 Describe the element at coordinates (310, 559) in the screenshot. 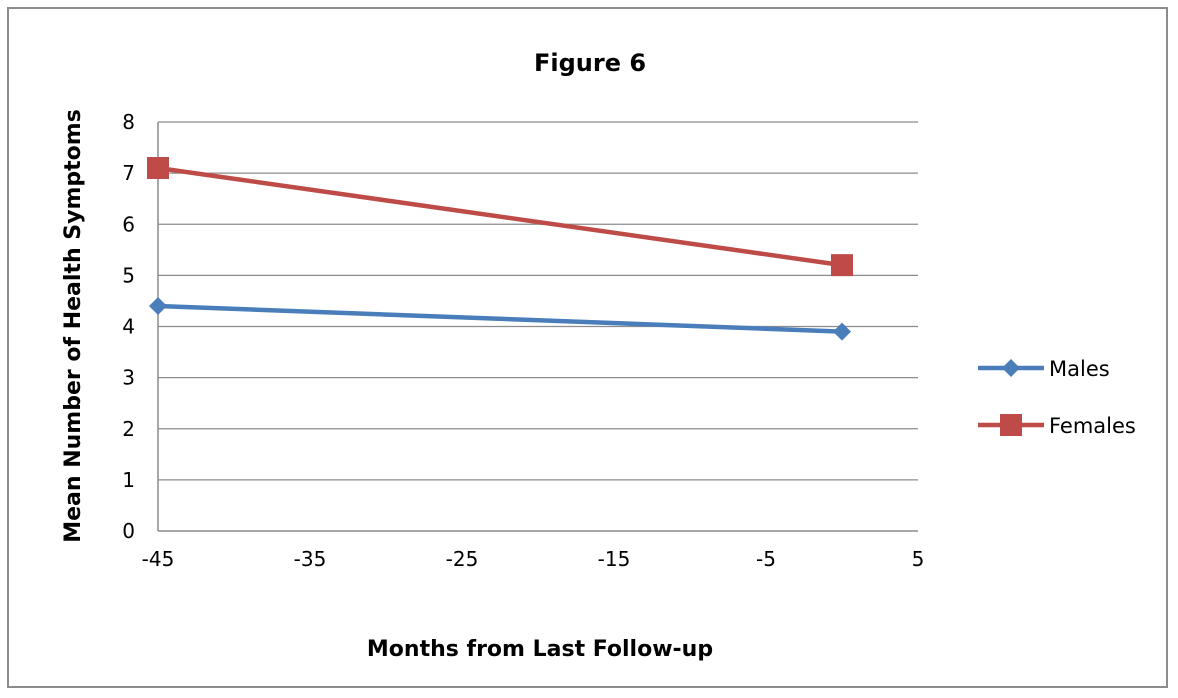

I see `x-tick-label: -35` at that location.